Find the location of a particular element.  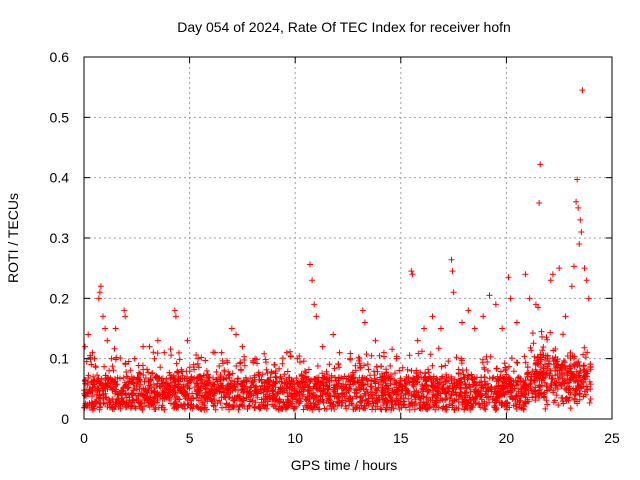

background-noise-band is located at coordinates (337, 370).